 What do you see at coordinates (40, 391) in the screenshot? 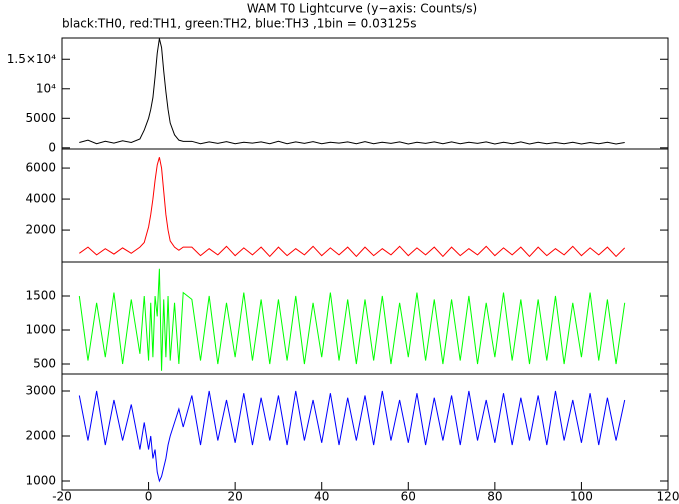
I see `y-tick-label: 3000` at bounding box center [40, 391].